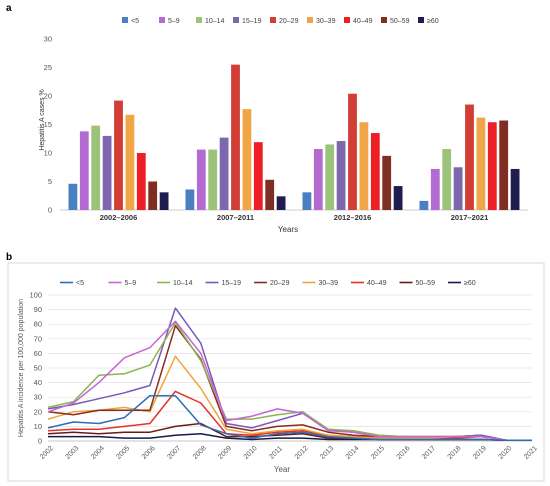 The height and width of the screenshot is (486, 550). I want to click on line-chart-x-axis-label: Year, so click(282, 469).